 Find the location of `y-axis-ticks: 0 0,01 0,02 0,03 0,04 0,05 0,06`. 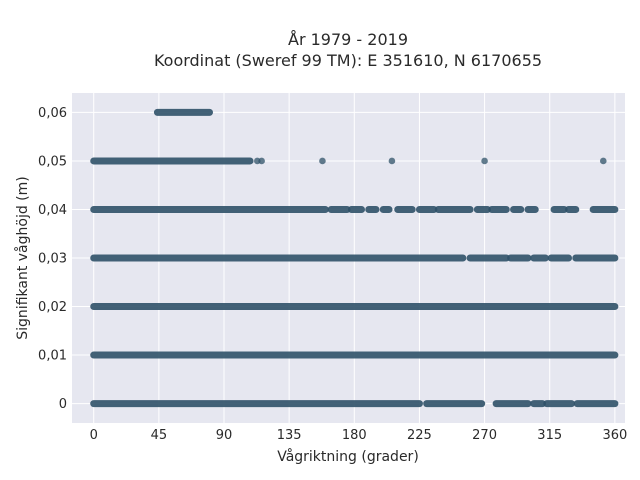

y-axis-ticks: 0 0,01 0,02 0,03 0,04 0,05 0,06 is located at coordinates (52, 259).